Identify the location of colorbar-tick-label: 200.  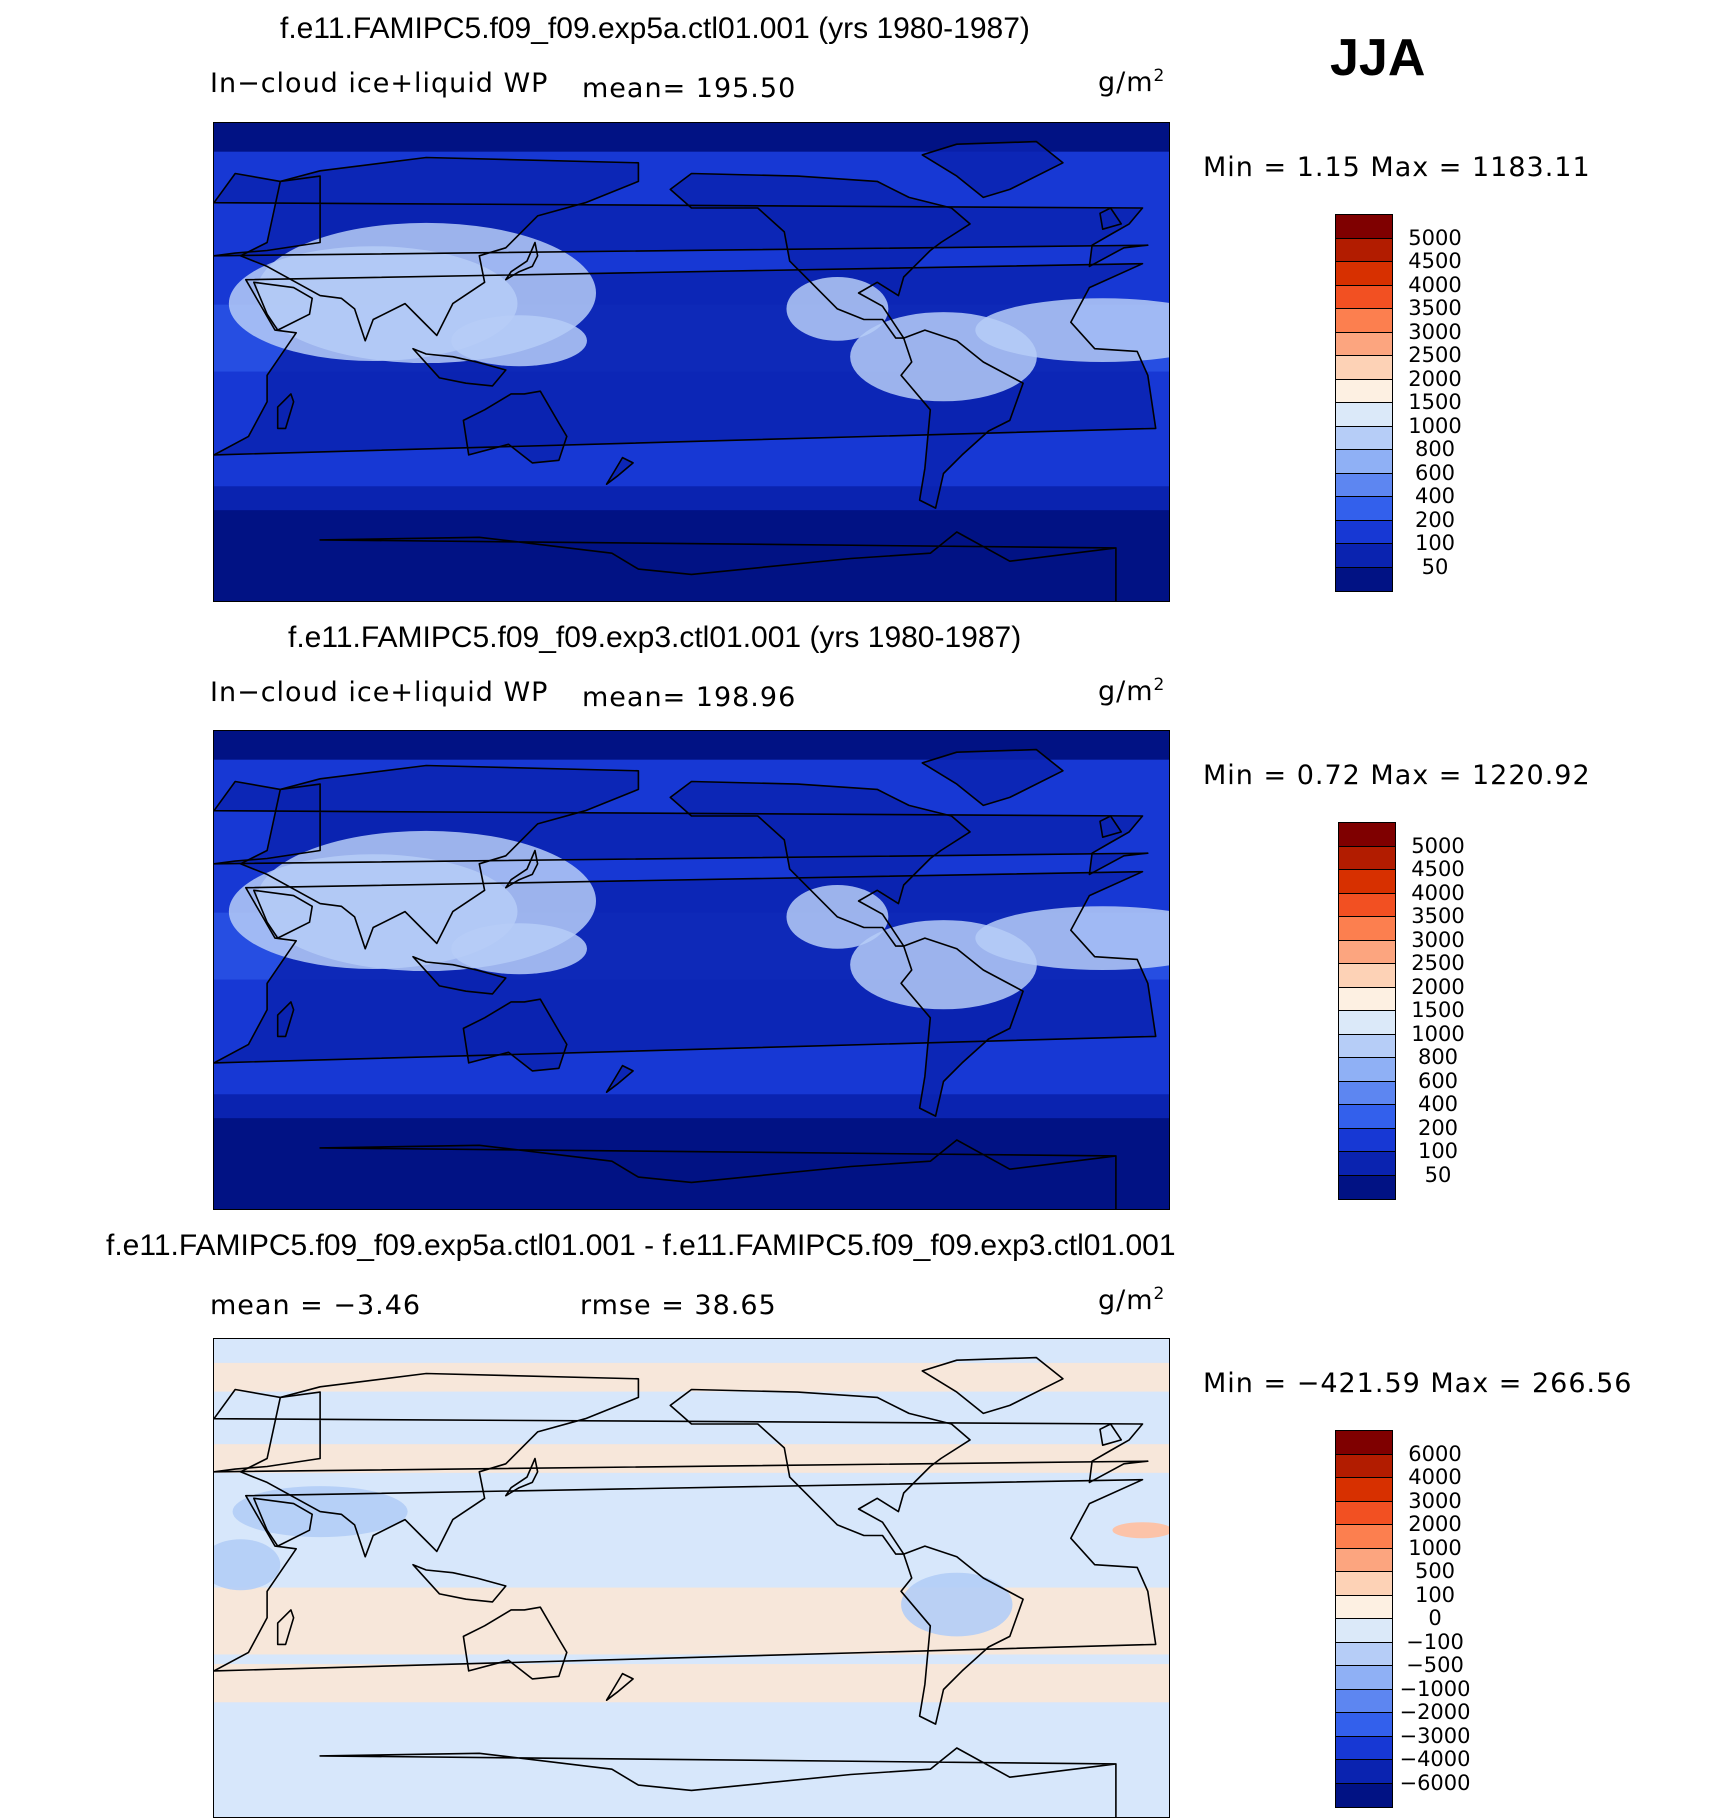
(1435, 519).